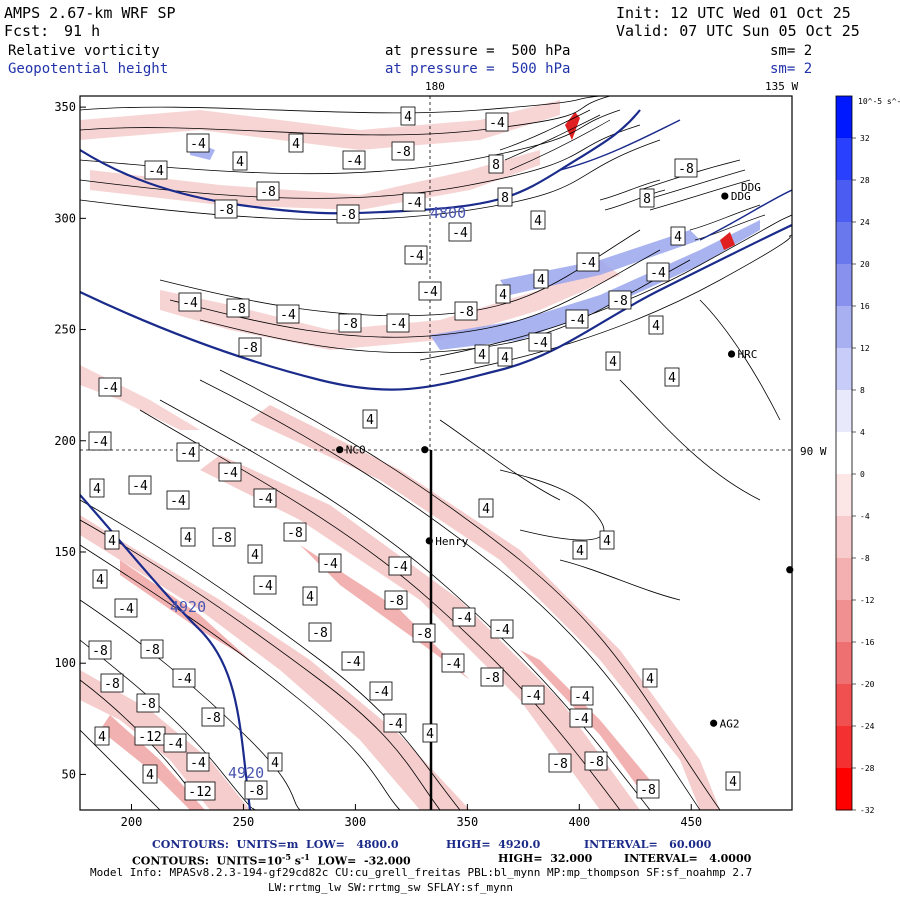  I want to click on height-label-4920-b: 4920, so click(246, 773).